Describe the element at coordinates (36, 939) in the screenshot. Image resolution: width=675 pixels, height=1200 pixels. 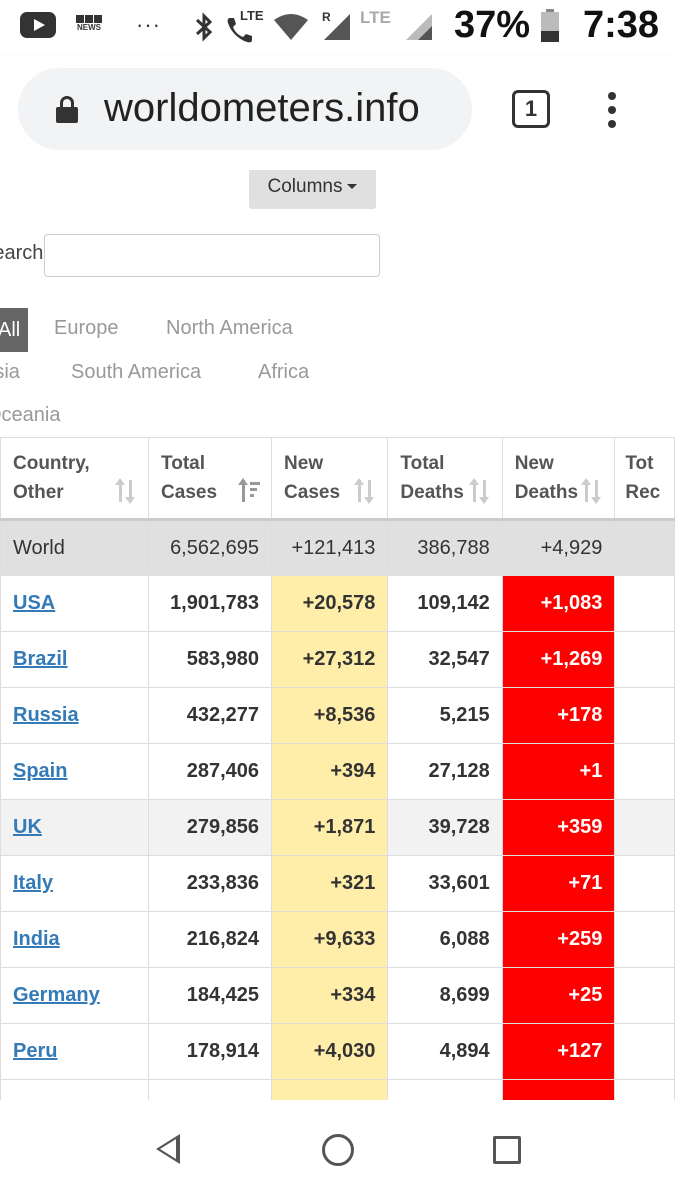
I see `country-link: India` at that location.